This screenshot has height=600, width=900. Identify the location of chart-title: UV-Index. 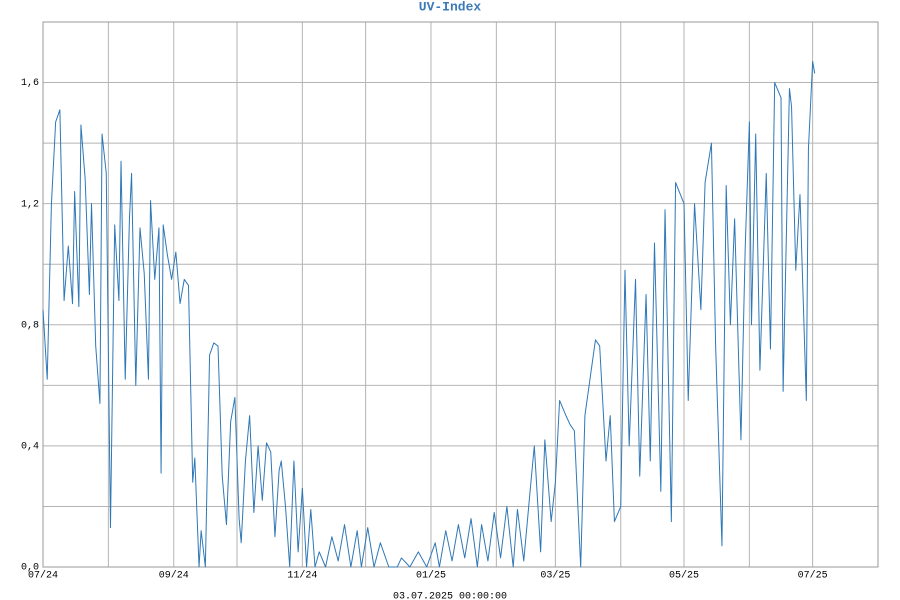
(450, 7).